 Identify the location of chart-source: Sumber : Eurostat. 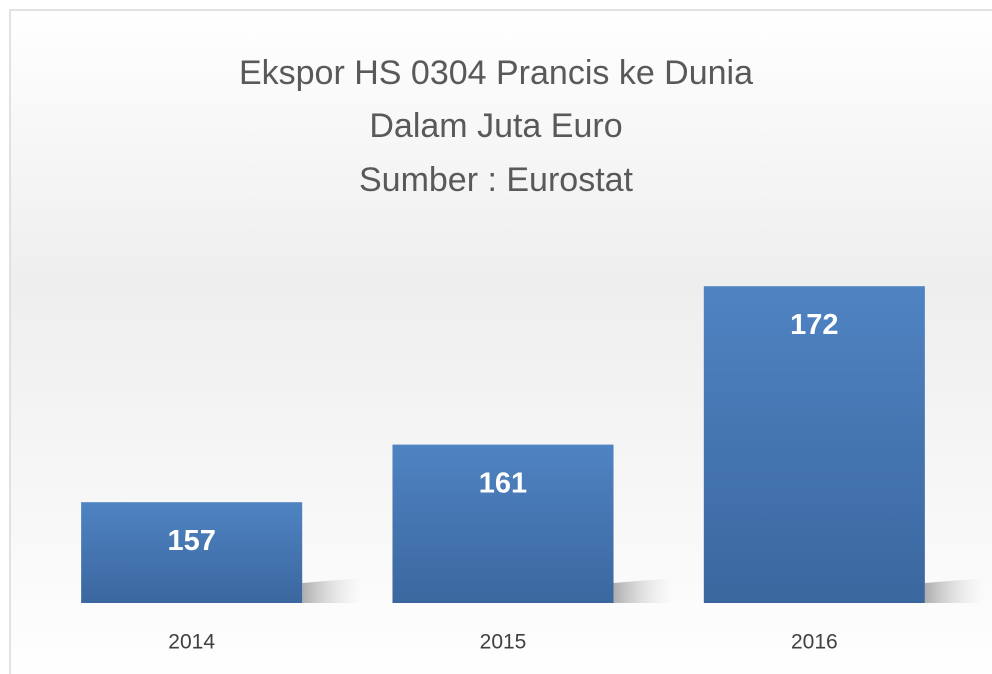
(496, 180).